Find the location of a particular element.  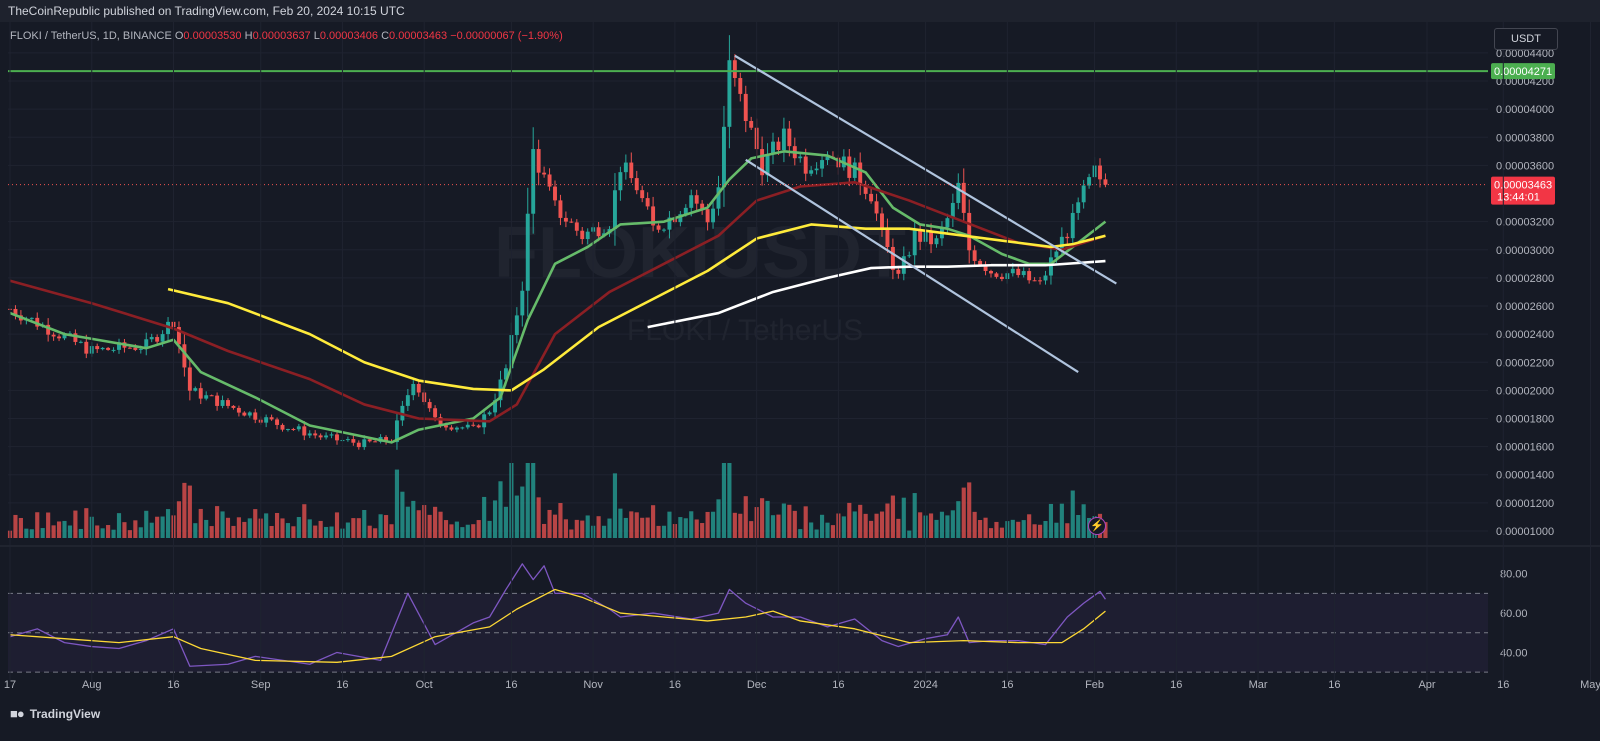

resistance-price-tag is located at coordinates (1523, 71).